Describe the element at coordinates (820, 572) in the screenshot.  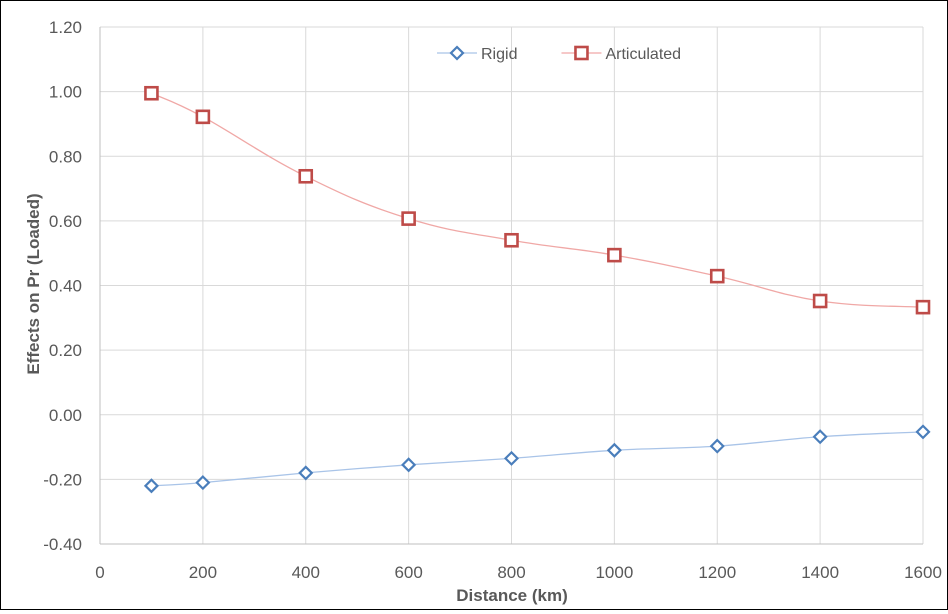
I see `x-tick-label: 1400` at that location.